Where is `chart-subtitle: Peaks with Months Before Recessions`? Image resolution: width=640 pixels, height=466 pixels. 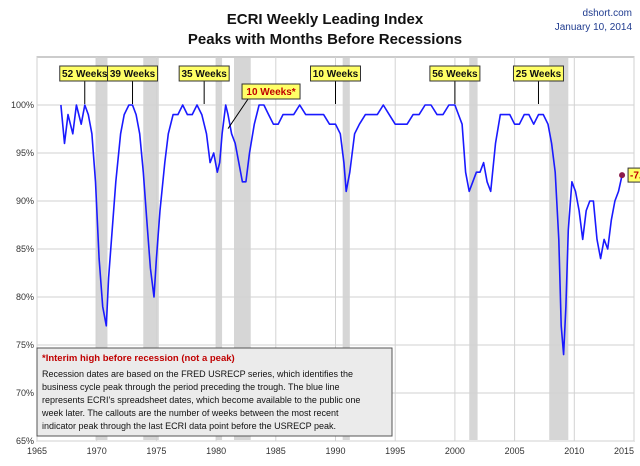
chart-subtitle: Peaks with Months Before Recessions is located at coordinates (325, 39).